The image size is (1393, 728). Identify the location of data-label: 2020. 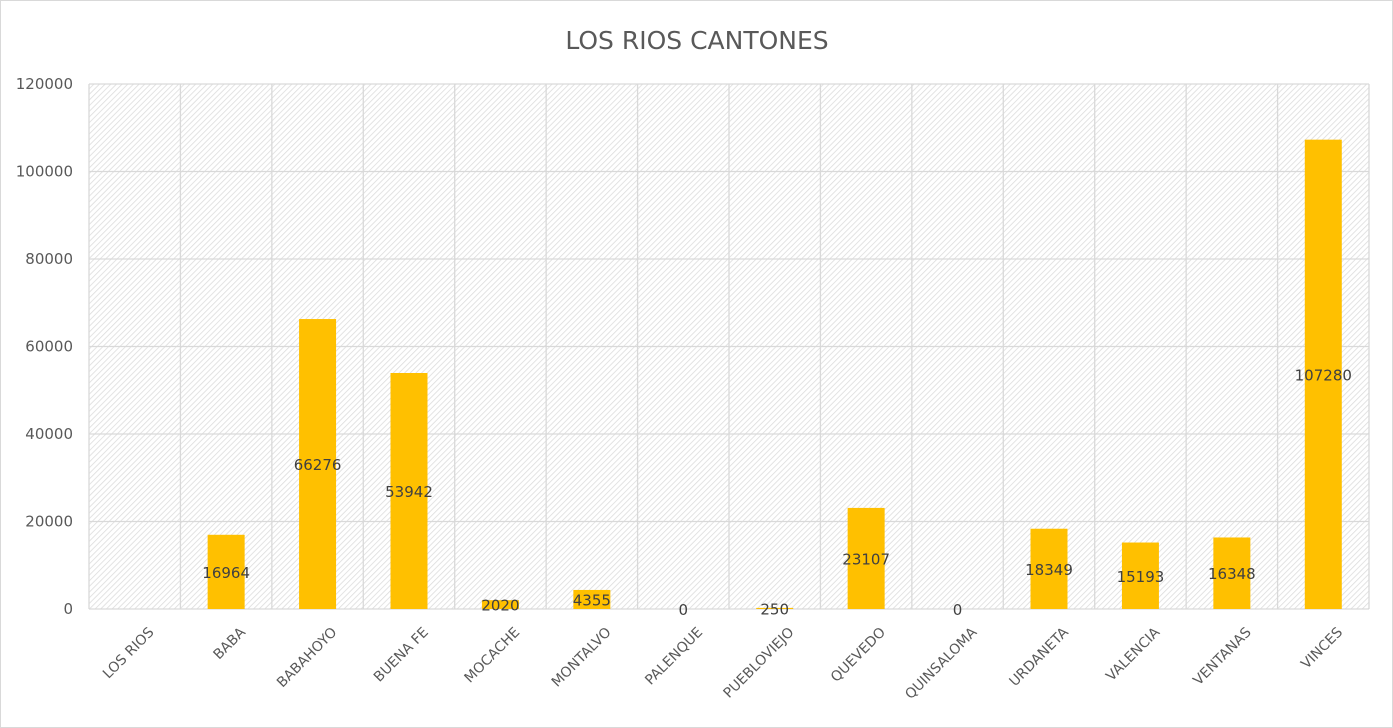
(500, 606).